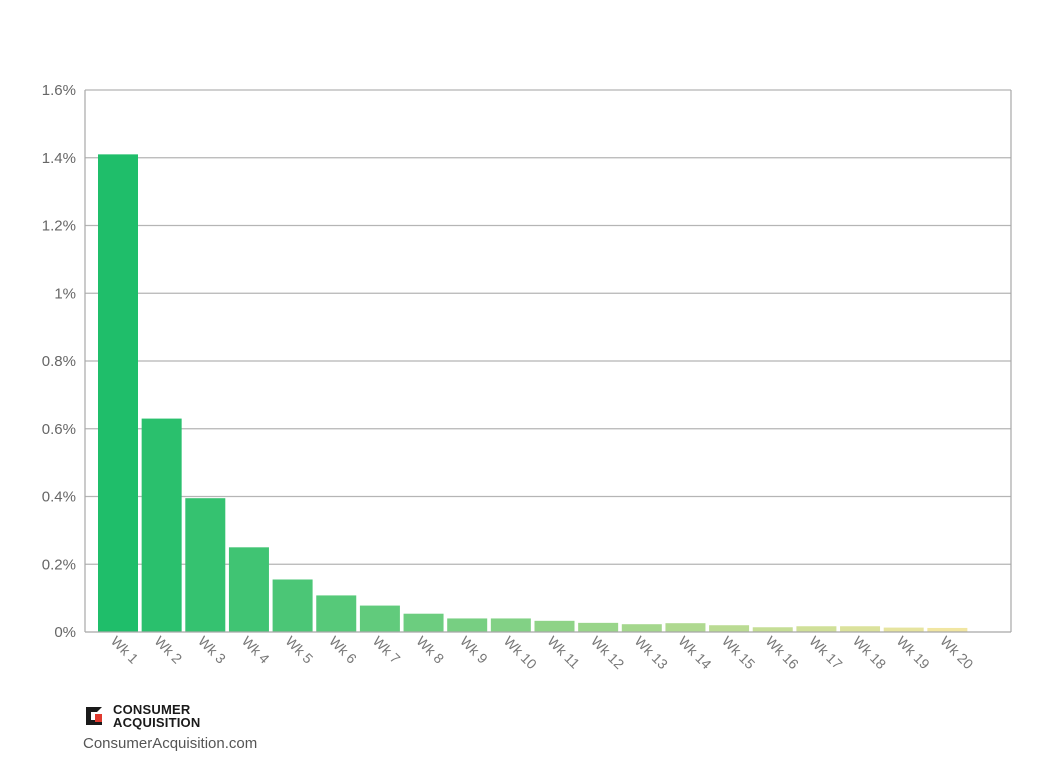  Describe the element at coordinates (826, 653) in the screenshot. I see `x-tick-label: Wk 17` at that location.